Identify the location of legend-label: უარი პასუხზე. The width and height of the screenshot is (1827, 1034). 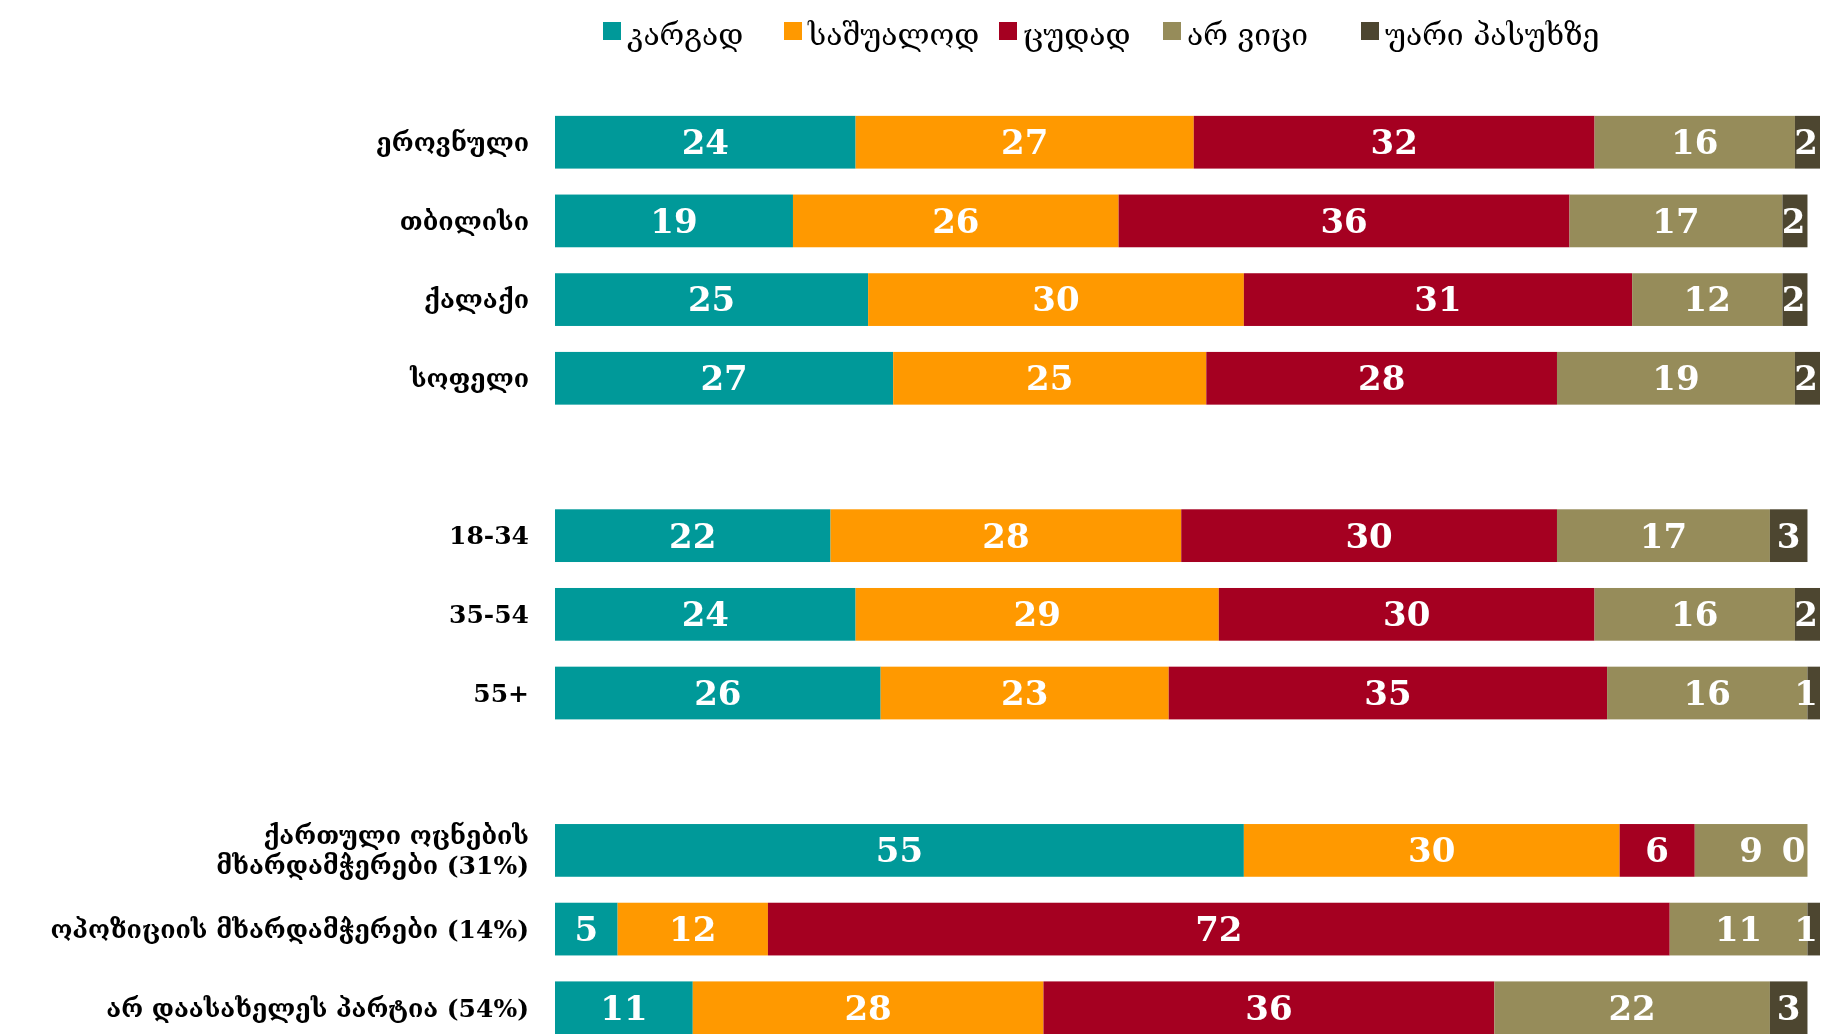
(1492, 34).